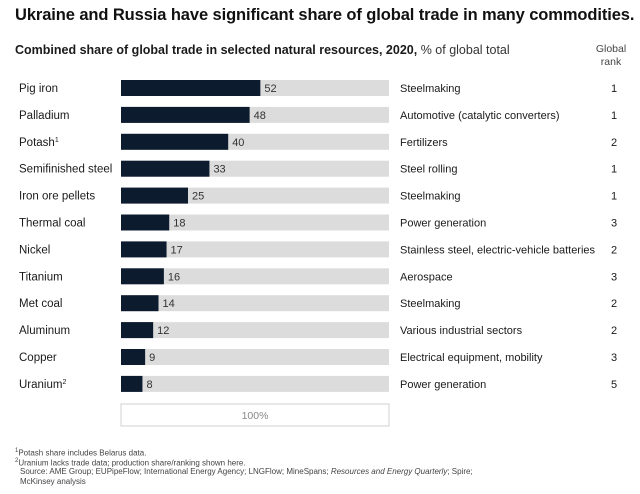 This screenshot has height=494, width=640. Describe the element at coordinates (163, 331) in the screenshot. I see `bar-value-label: 12` at that location.